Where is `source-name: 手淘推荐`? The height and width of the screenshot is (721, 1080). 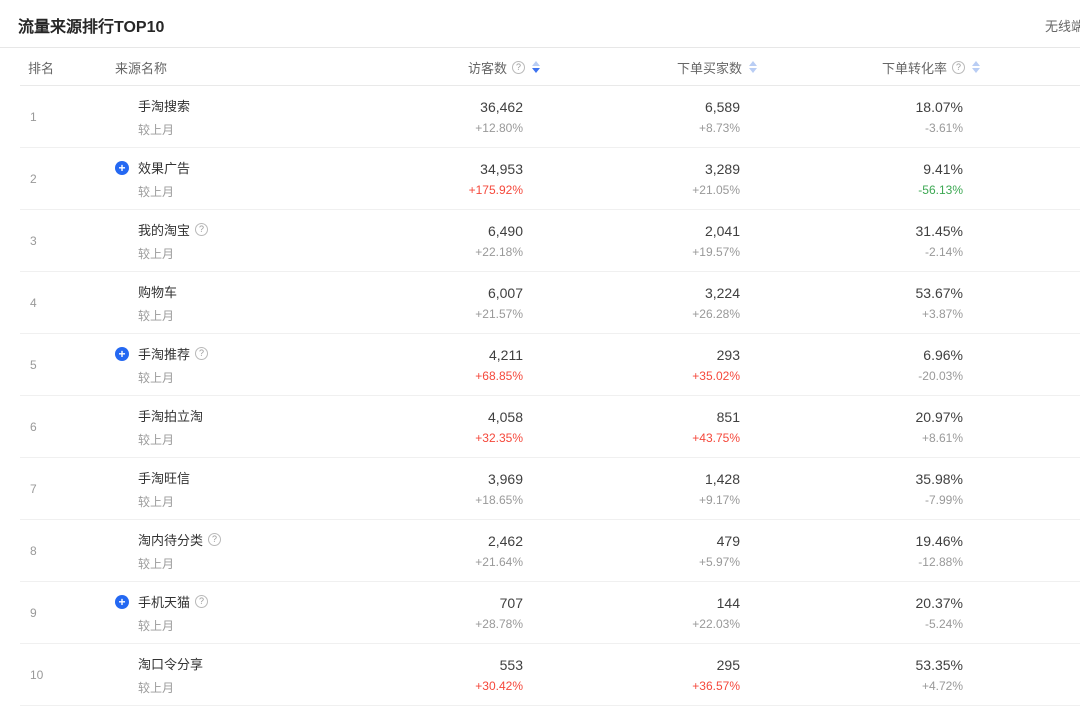
source-name: 手淘推荐 is located at coordinates (164, 354).